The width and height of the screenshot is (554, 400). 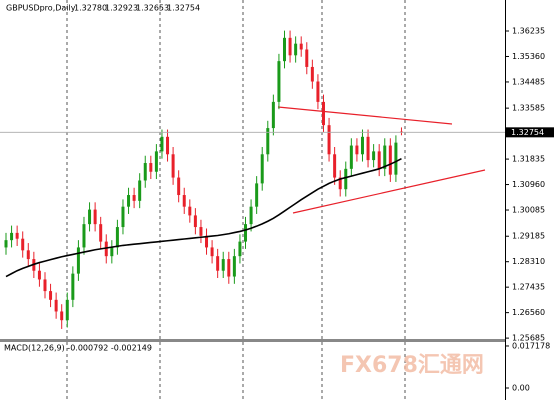 What do you see at coordinates (90, 8) in the screenshot?
I see `header-open: 1.32780` at bounding box center [90, 8].